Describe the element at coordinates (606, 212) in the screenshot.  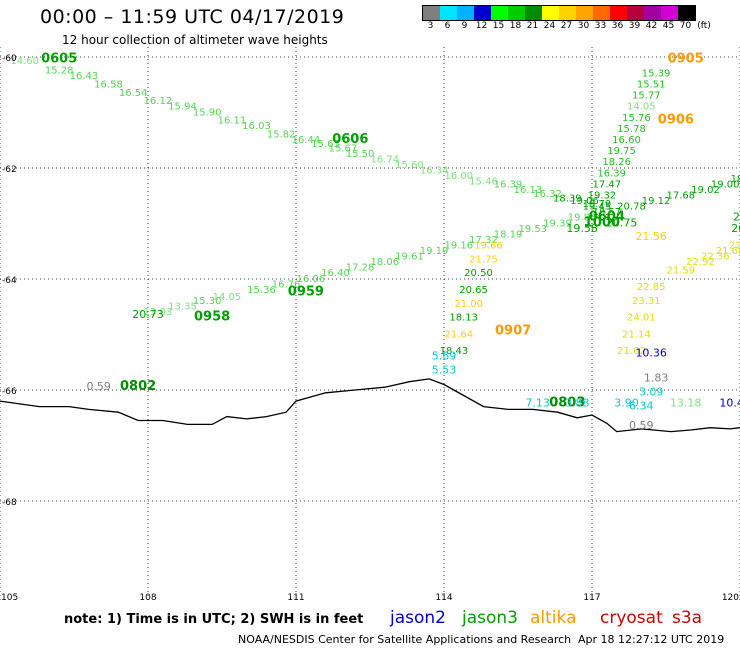
I see `wave-height-value: 18.57` at that location.